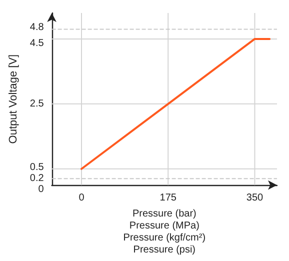 The height and width of the screenshot is (261, 289). What do you see at coordinates (37, 167) in the screenshot?
I see `y-tick-label: 0.5` at bounding box center [37, 167].